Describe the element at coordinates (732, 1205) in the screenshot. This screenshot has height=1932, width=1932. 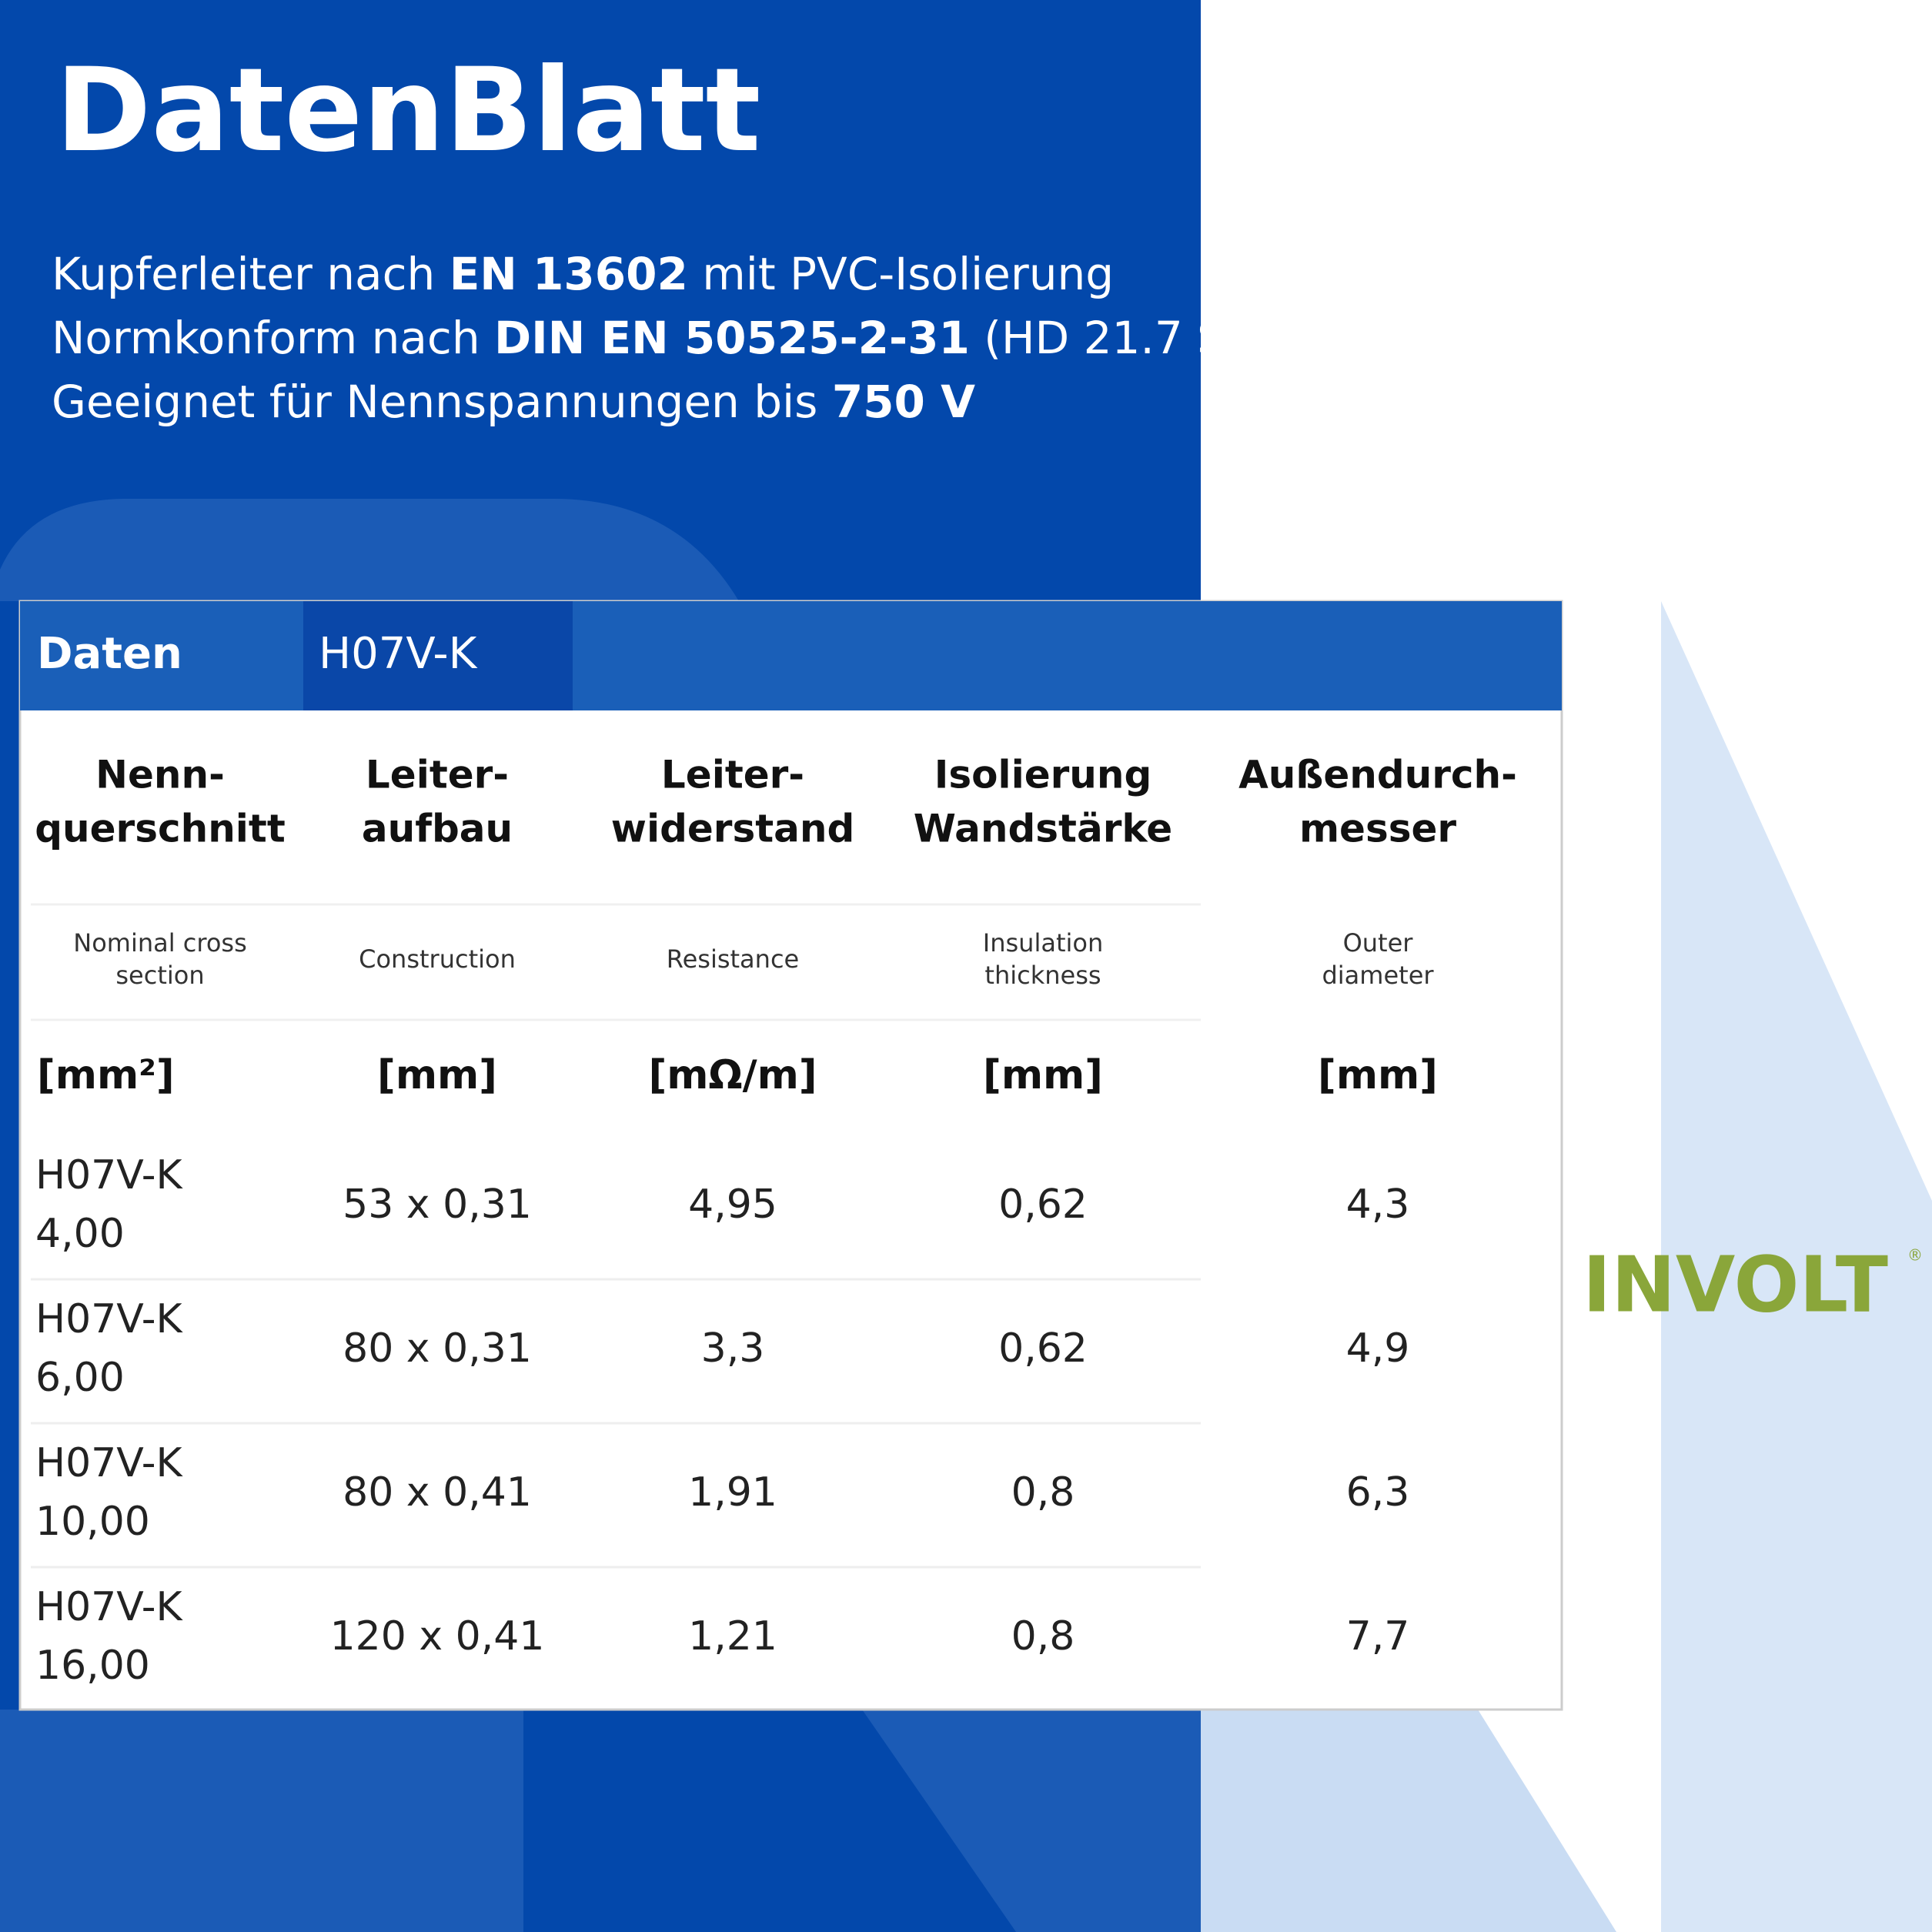
I see `cell: 4,95` at that location.